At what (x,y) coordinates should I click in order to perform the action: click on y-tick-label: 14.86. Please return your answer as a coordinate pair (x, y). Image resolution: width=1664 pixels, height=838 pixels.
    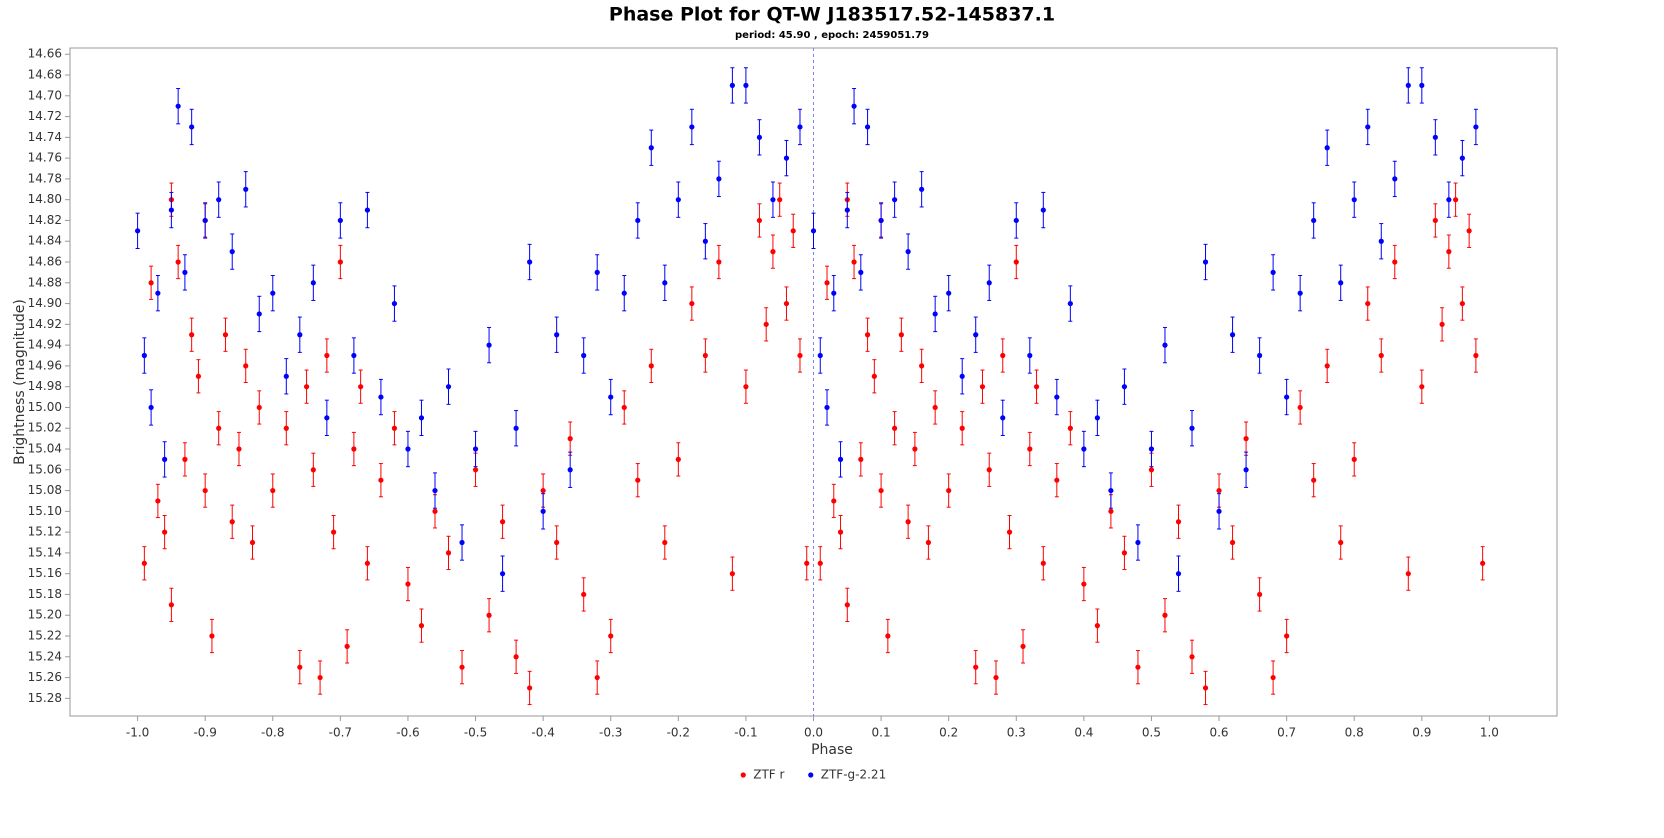
    Looking at the image, I should click on (45, 262).